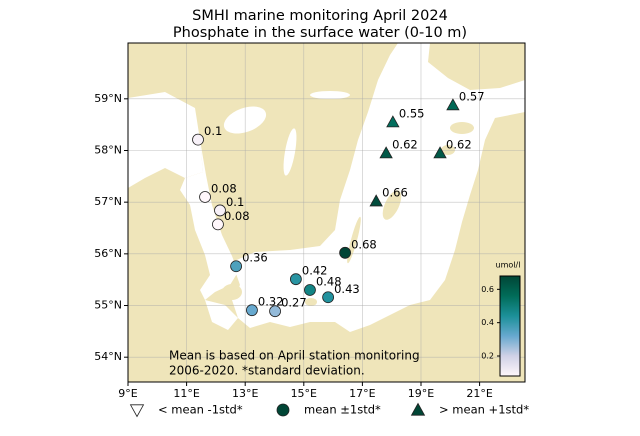 The width and height of the screenshot is (640, 436). I want to click on data-label: 0.42, so click(315, 271).